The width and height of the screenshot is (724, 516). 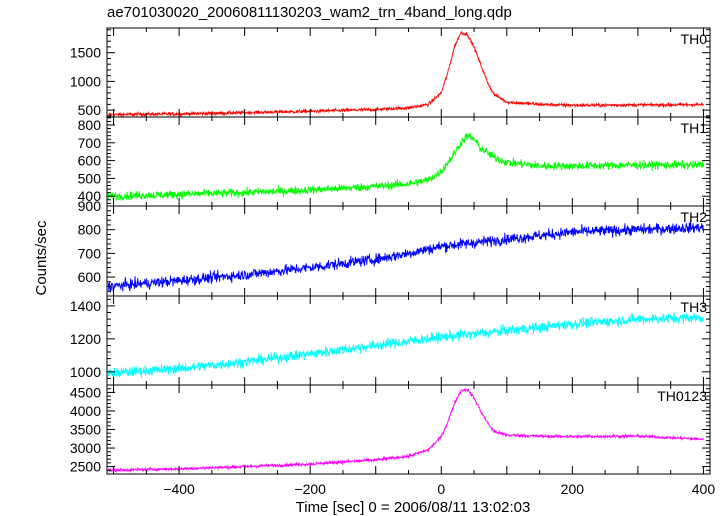 I want to click on x-tick-label: 400, so click(x=704, y=489).